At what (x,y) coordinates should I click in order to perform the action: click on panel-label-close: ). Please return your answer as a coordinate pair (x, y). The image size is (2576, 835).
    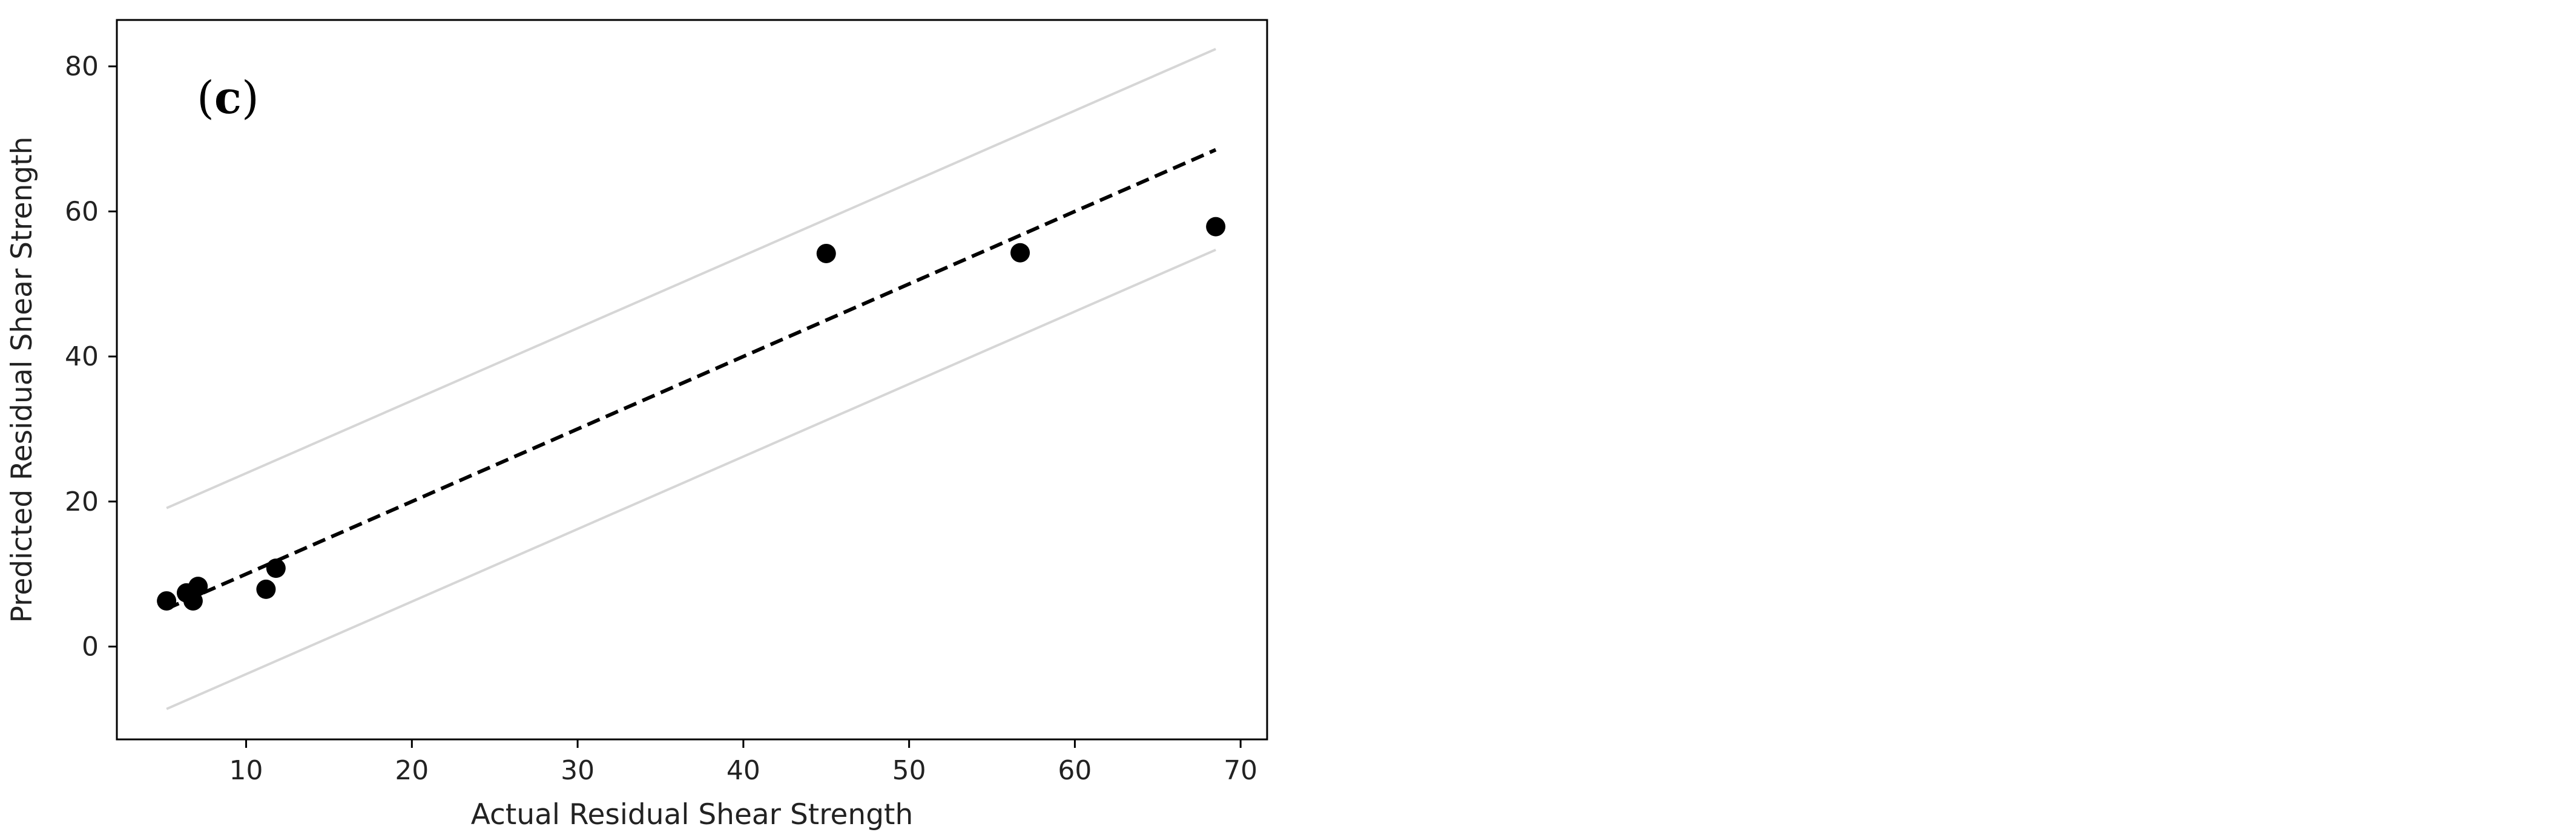
    Looking at the image, I should click on (250, 98).